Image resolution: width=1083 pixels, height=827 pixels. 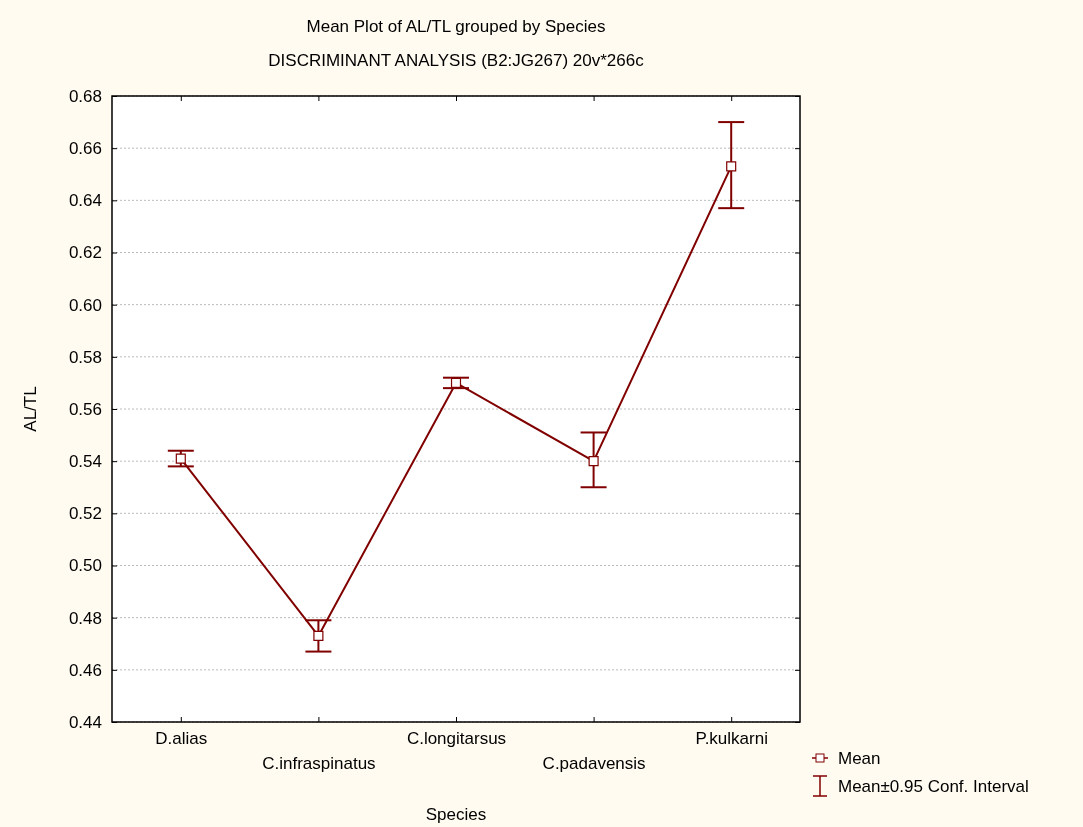 I want to click on y-tick-label: 0.50, so click(x=85, y=566).